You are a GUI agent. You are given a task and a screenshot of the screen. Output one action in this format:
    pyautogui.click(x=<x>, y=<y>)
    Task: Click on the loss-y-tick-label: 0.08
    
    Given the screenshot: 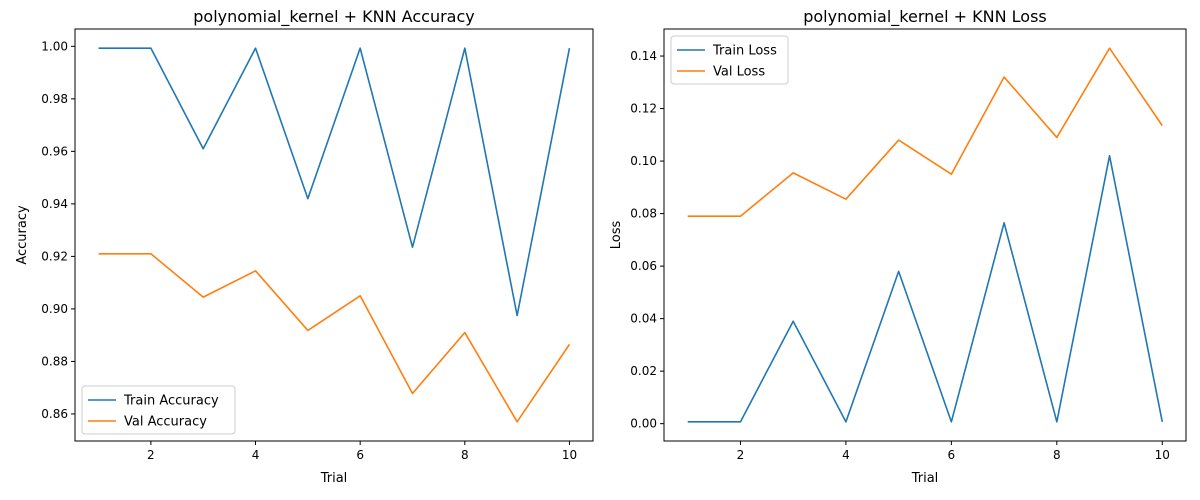 What is the action you would take?
    pyautogui.click(x=643, y=214)
    